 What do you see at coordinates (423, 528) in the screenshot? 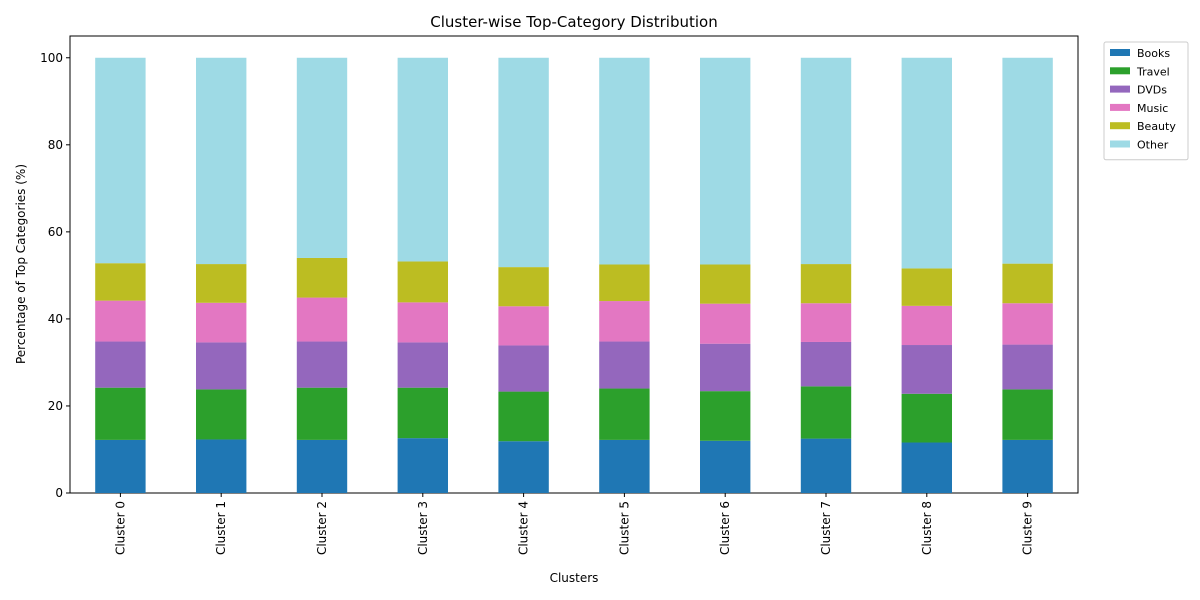
I see `x-tick-label: Cluster 3` at bounding box center [423, 528].